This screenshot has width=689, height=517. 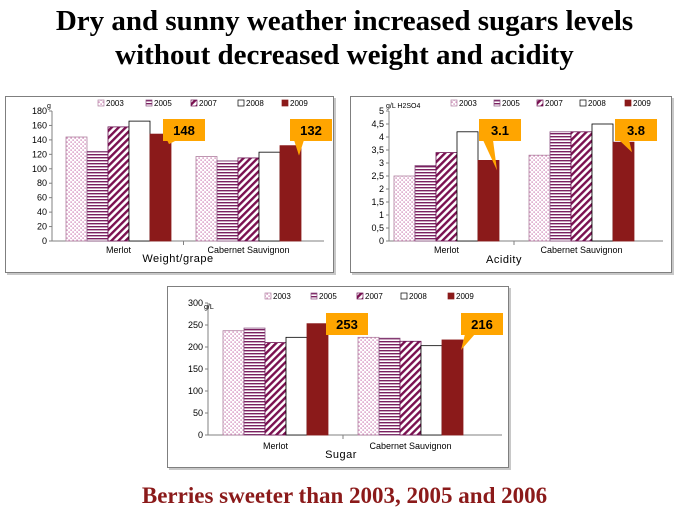 I want to click on sugar-legend-label-2003: 2003, so click(x=282, y=296).